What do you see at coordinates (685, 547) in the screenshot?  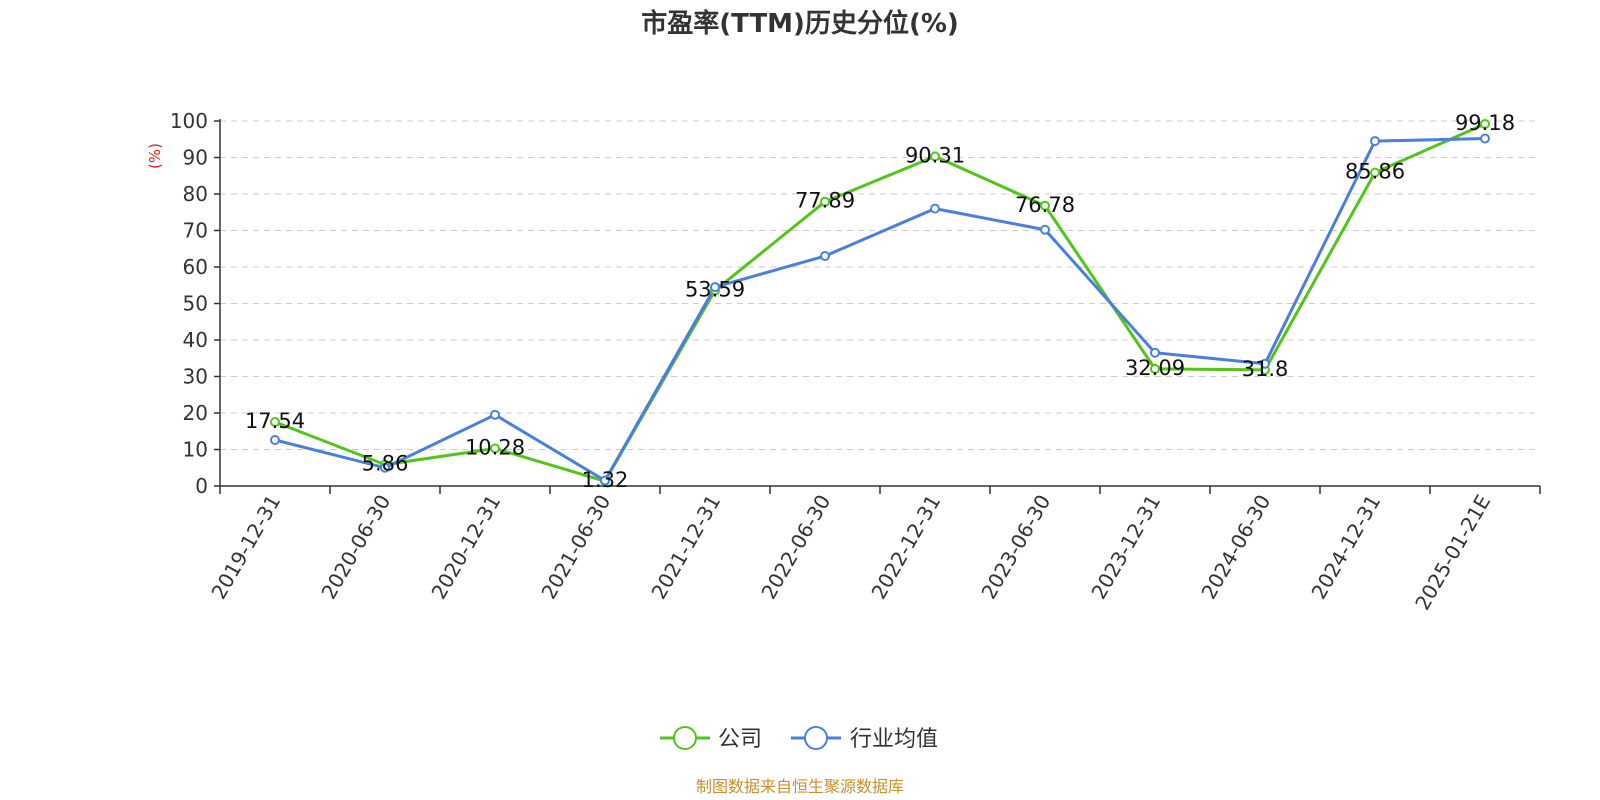 I see `x-tick-label-4: 2021-12-31` at bounding box center [685, 547].